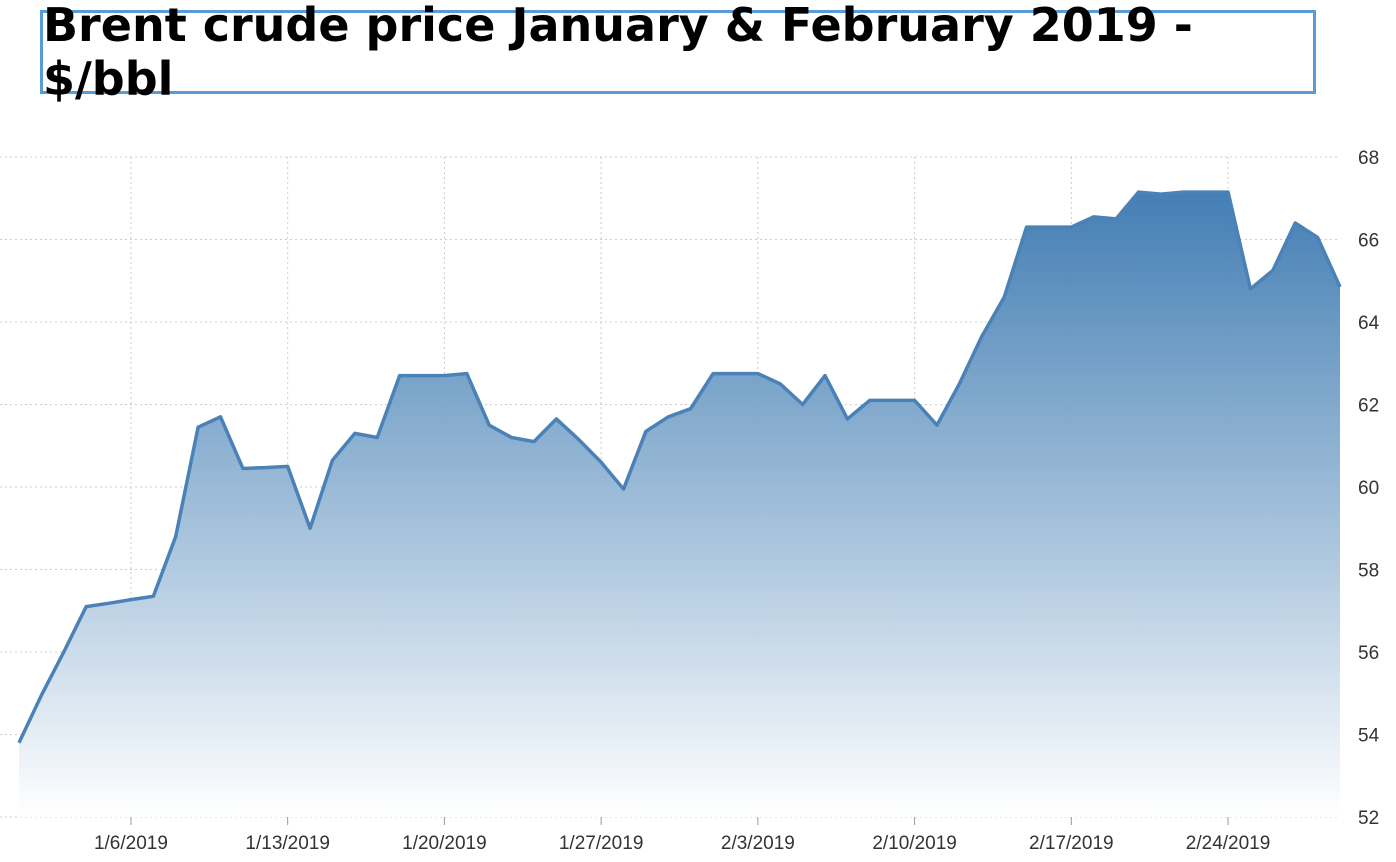  Describe the element at coordinates (1368, 406) in the screenshot. I see `y-tick-label: 62` at that location.